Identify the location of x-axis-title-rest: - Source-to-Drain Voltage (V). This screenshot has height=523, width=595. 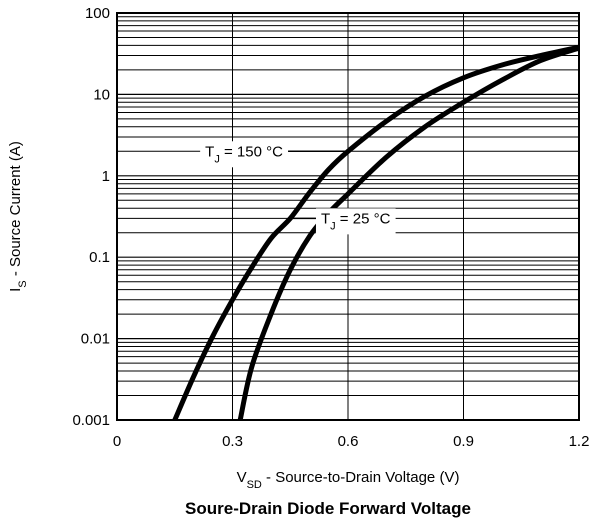
(361, 477).